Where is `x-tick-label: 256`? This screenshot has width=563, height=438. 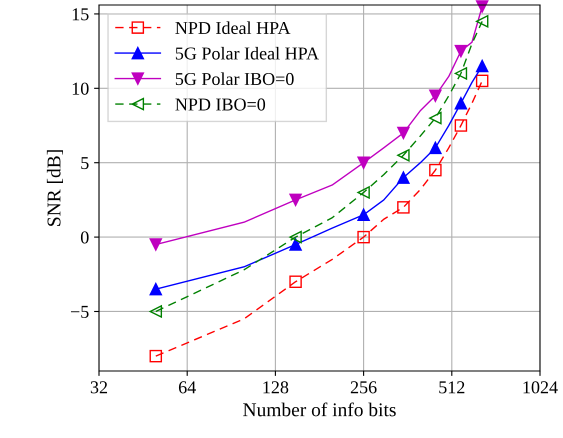
x-tick-label: 256 is located at coordinates (363, 387).